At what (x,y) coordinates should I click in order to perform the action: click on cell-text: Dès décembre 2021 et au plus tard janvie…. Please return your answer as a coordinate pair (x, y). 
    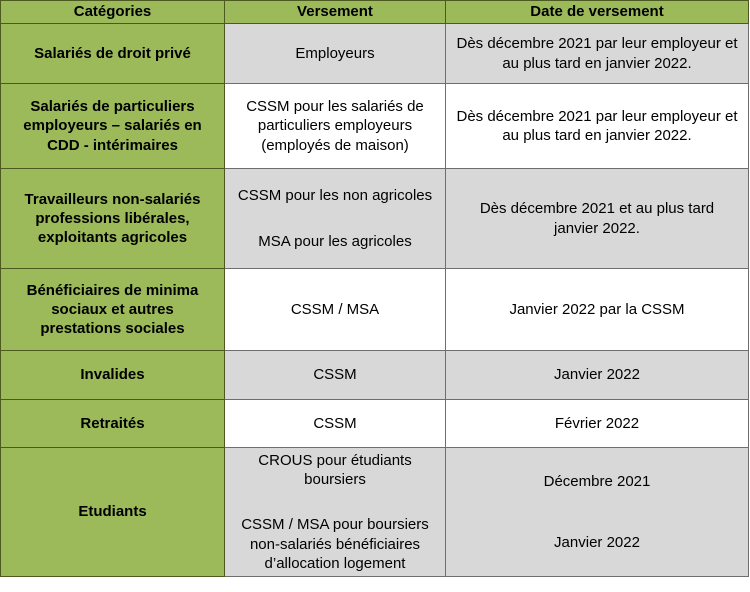
    Looking at the image, I should click on (597, 218).